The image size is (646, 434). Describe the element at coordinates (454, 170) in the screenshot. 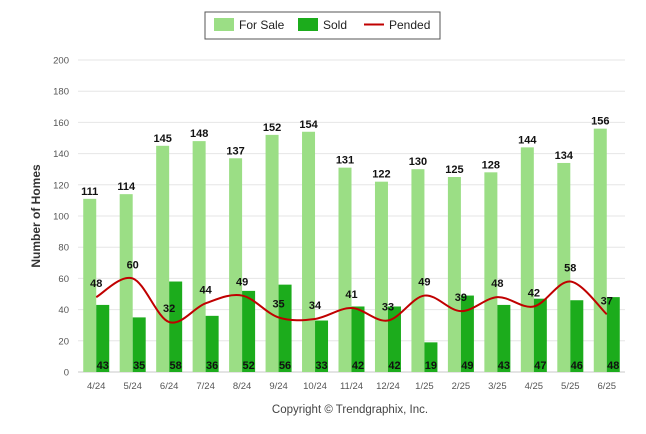

I see `data-label-for-sale: 125` at that location.